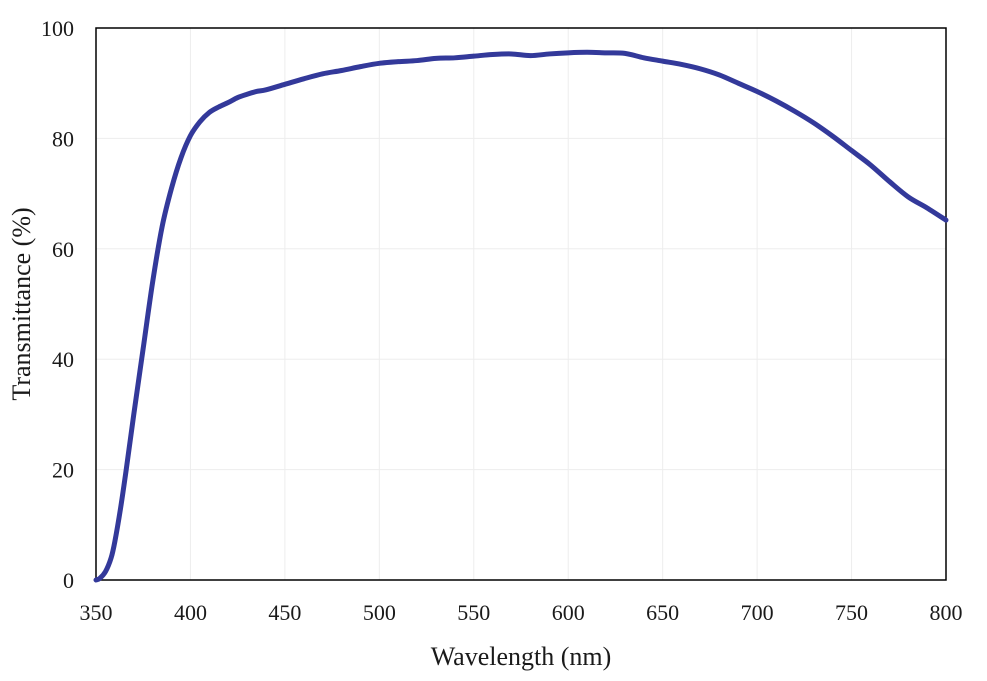 Image resolution: width=987 pixels, height=681 pixels. What do you see at coordinates (190, 612) in the screenshot?
I see `x-tick-label: 400` at bounding box center [190, 612].